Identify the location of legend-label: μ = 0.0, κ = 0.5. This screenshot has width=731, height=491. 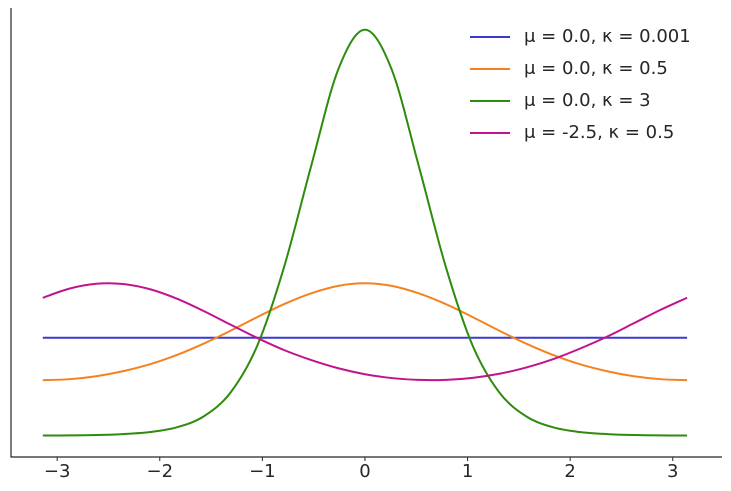
(596, 68).